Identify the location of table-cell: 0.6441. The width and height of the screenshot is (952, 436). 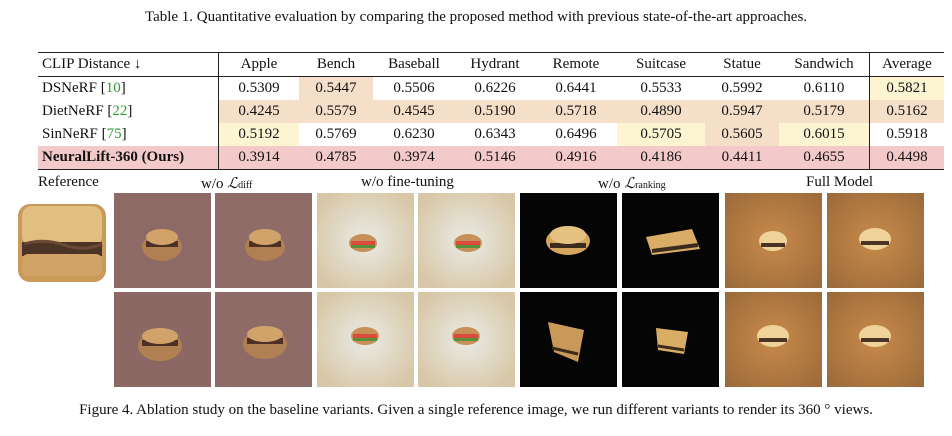
(576, 88).